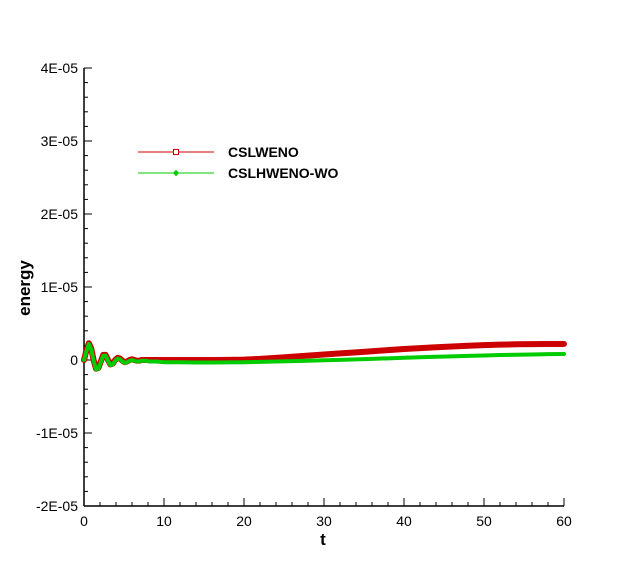  What do you see at coordinates (564, 521) in the screenshot?
I see `x-tick-label: 60` at bounding box center [564, 521].